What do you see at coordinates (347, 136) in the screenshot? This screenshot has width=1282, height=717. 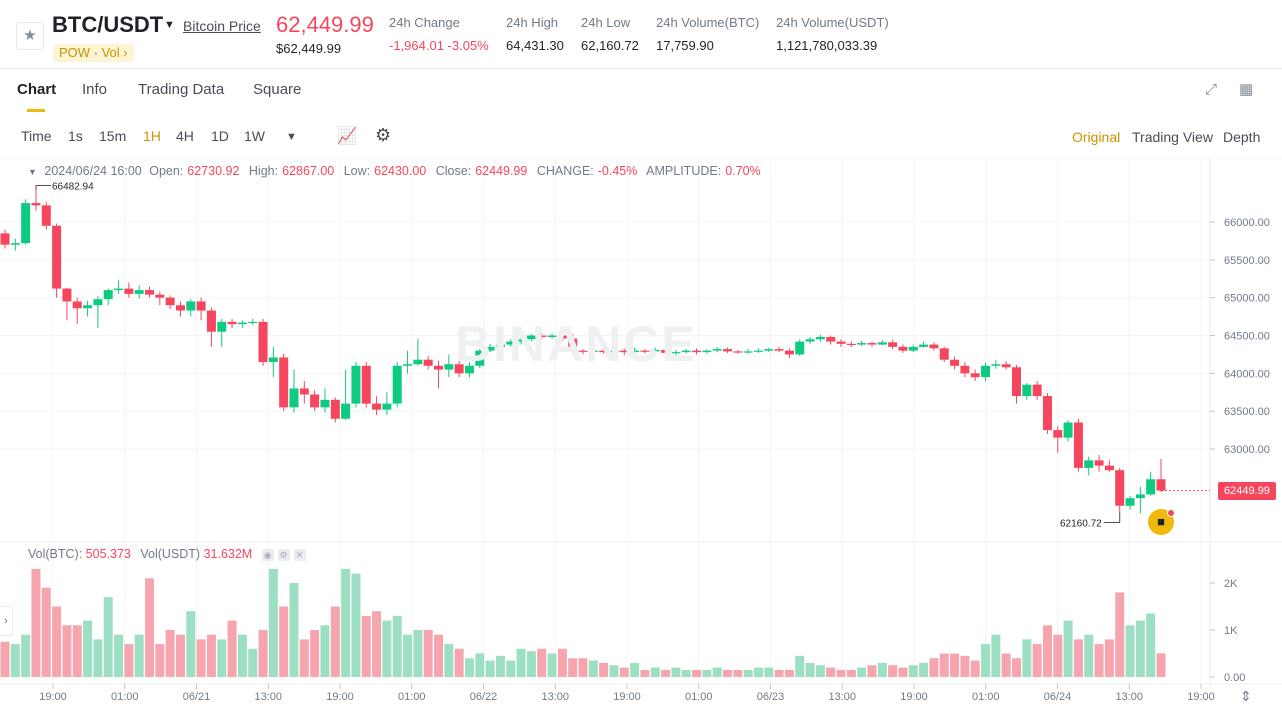 I see `indicator-icon: 📈` at bounding box center [347, 136].